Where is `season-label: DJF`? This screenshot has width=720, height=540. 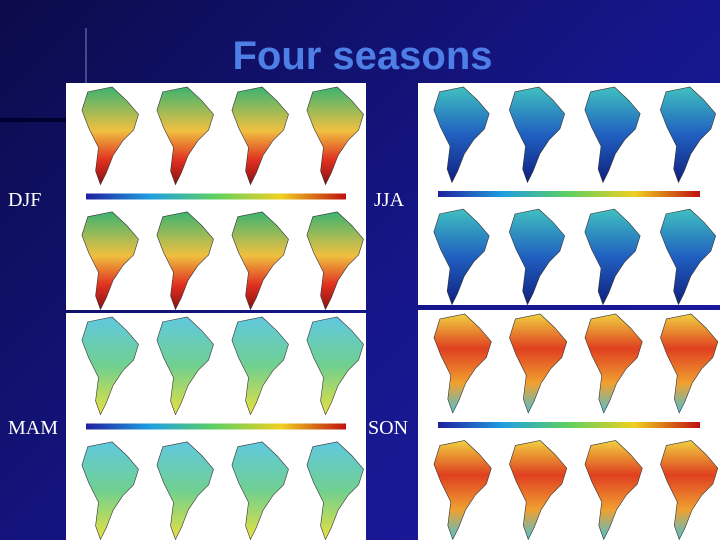
season-label: DJF is located at coordinates (25, 200).